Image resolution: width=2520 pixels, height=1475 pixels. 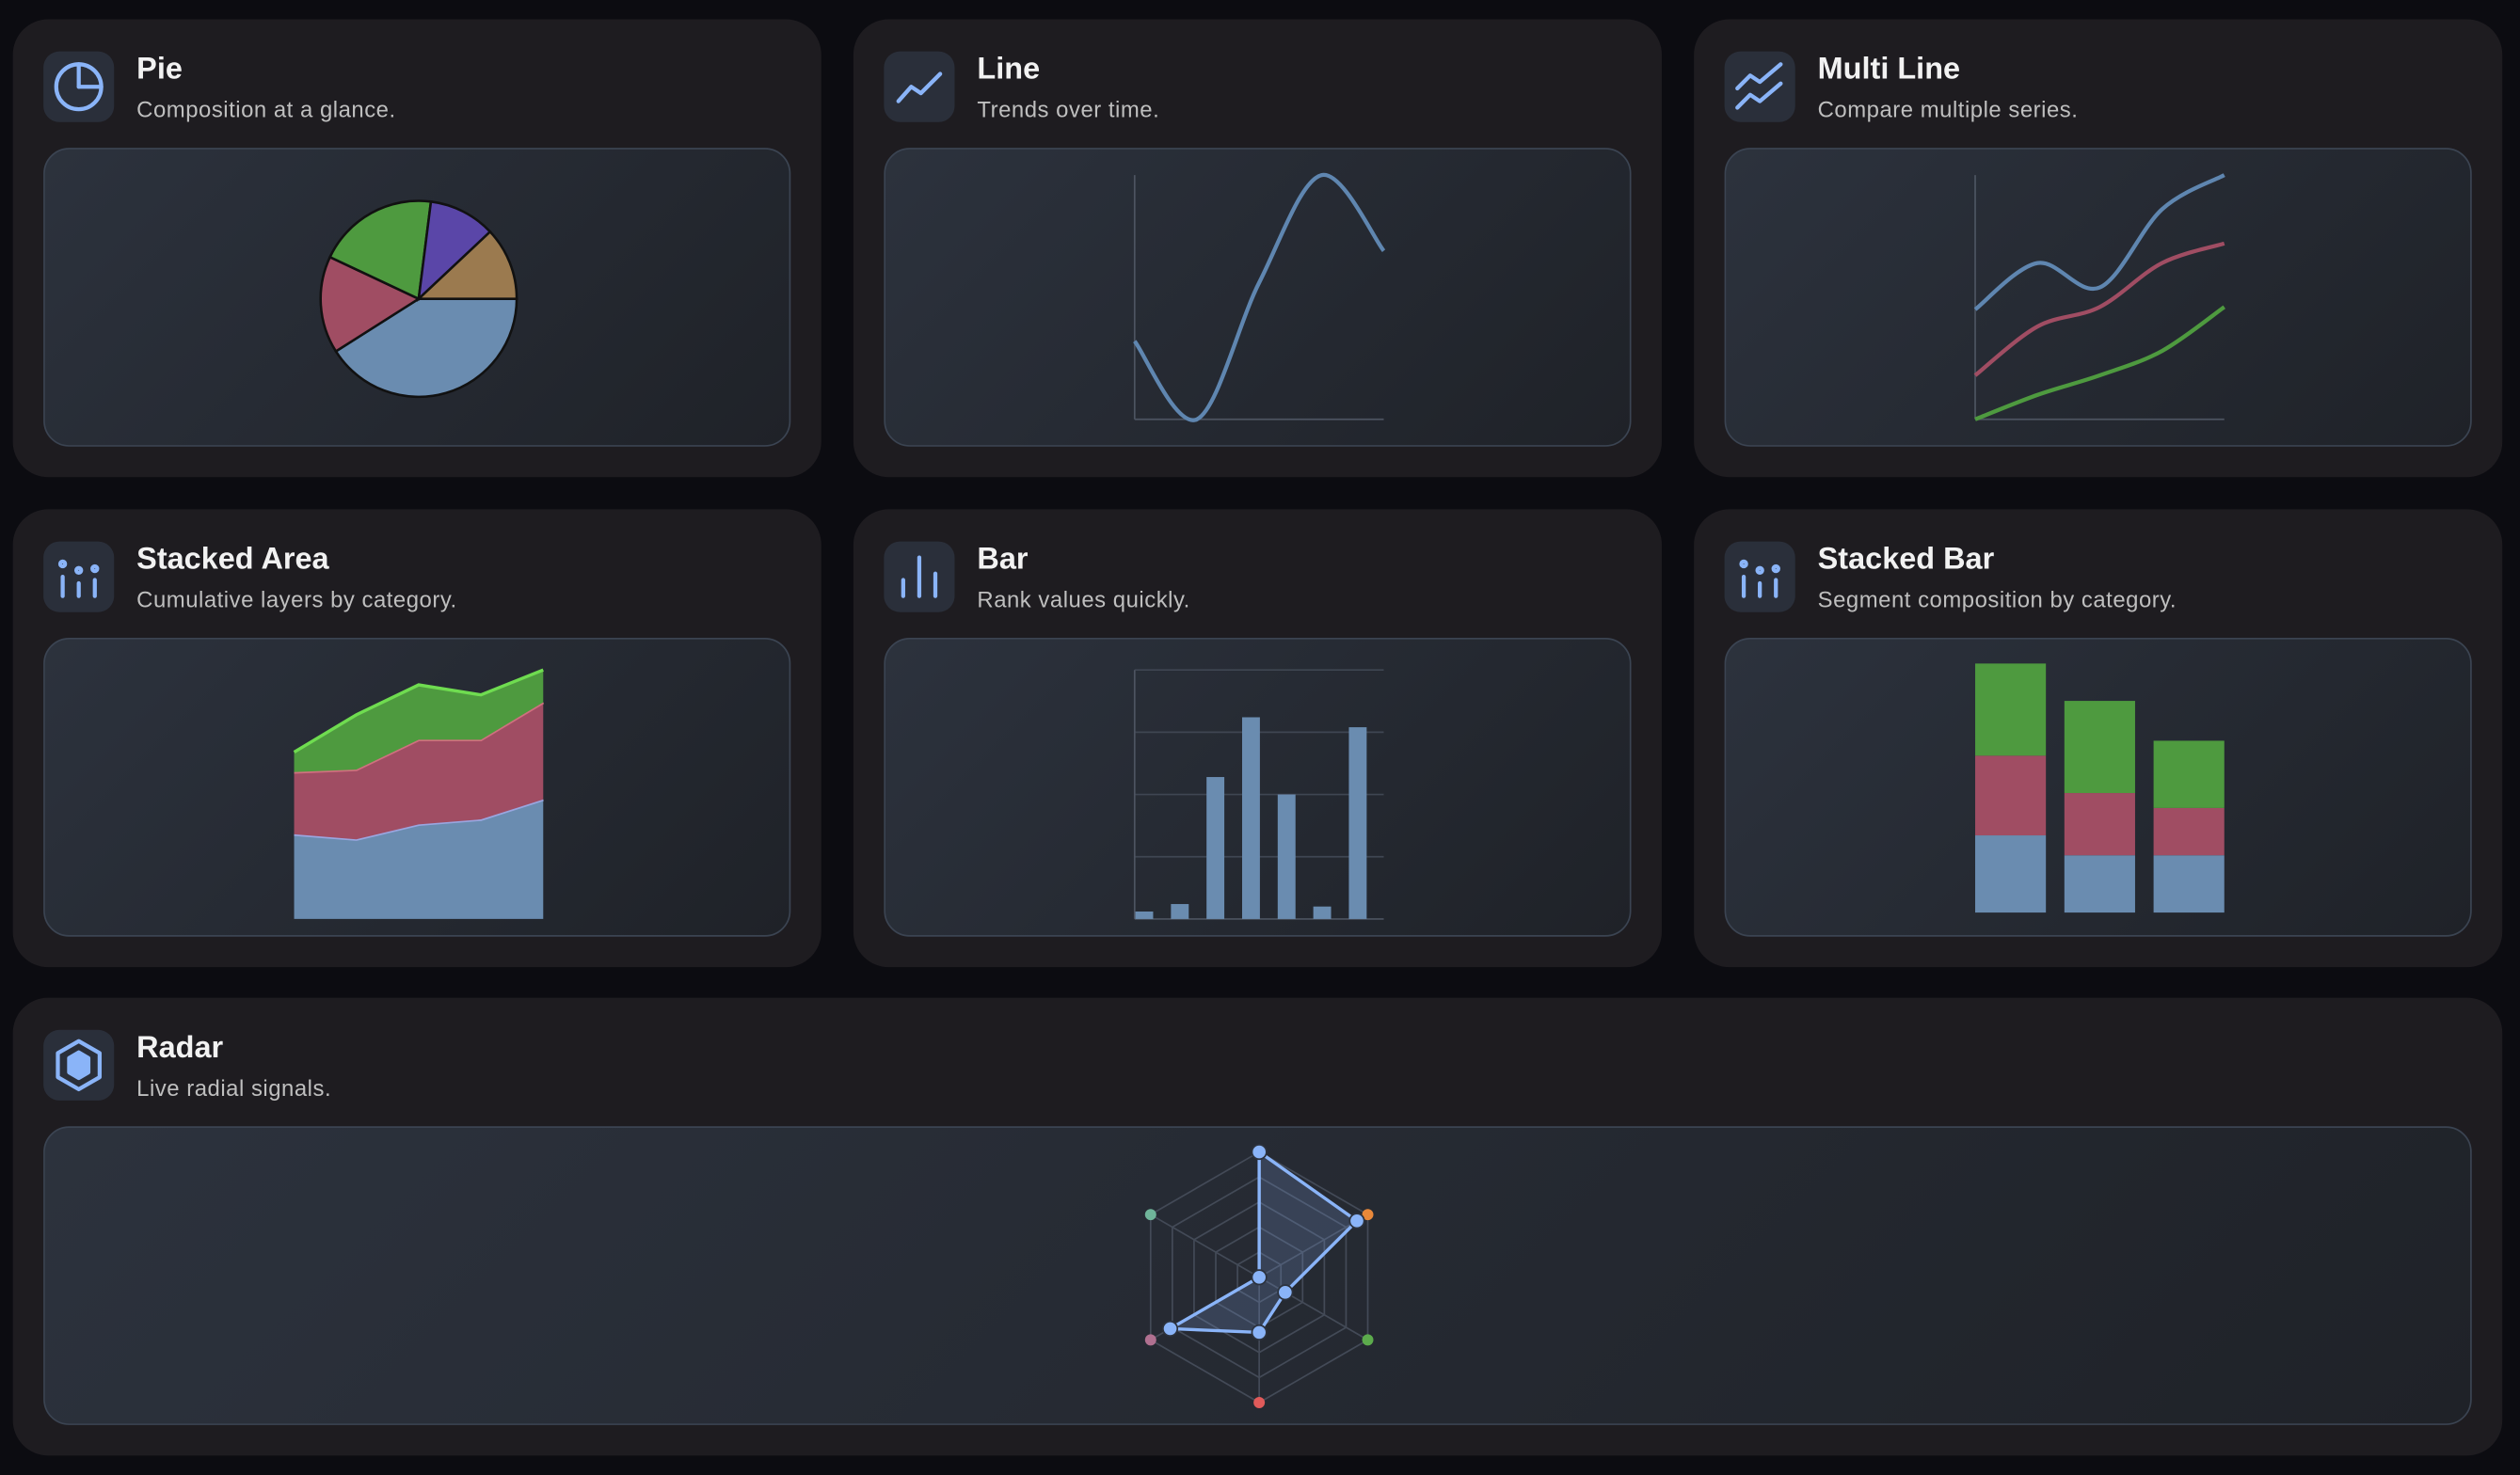 I want to click on card-subtitle: Composition at a glance., so click(x=266, y=109).